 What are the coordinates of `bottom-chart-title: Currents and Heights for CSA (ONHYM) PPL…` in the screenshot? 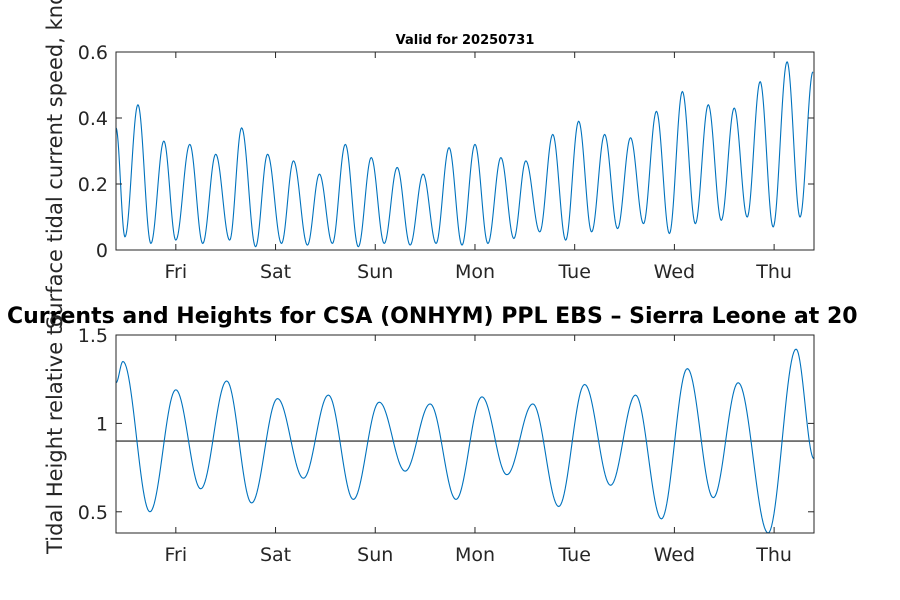 It's located at (432, 316).